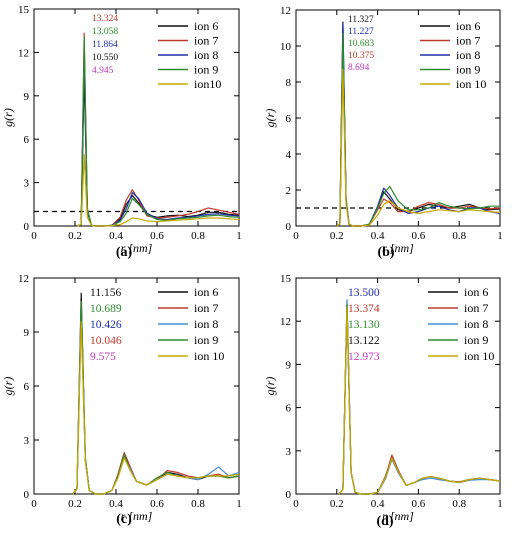 The height and width of the screenshot is (550, 516). What do you see at coordinates (385, 252) in the screenshot?
I see `panel-caption: (b)` at bounding box center [385, 252].